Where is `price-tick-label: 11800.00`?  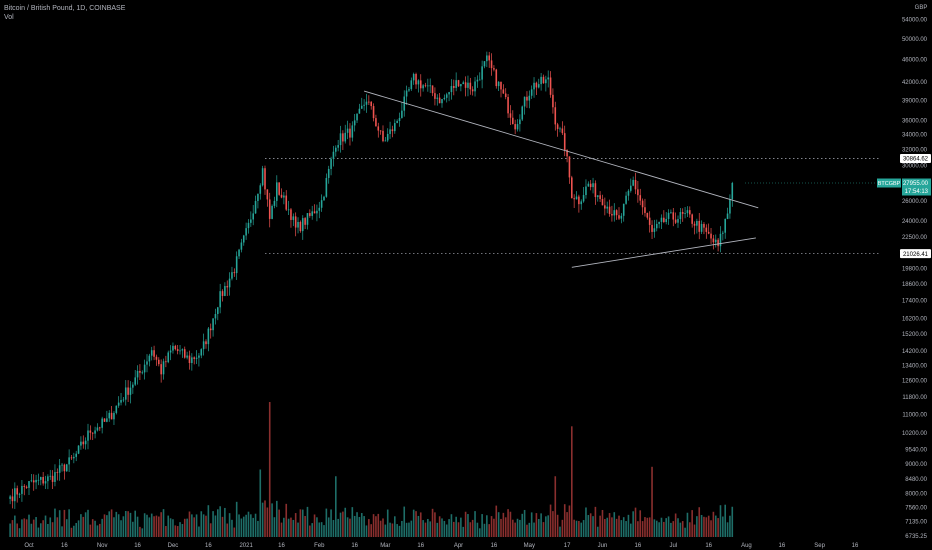
price-tick-label: 11800.00 is located at coordinates (914, 398).